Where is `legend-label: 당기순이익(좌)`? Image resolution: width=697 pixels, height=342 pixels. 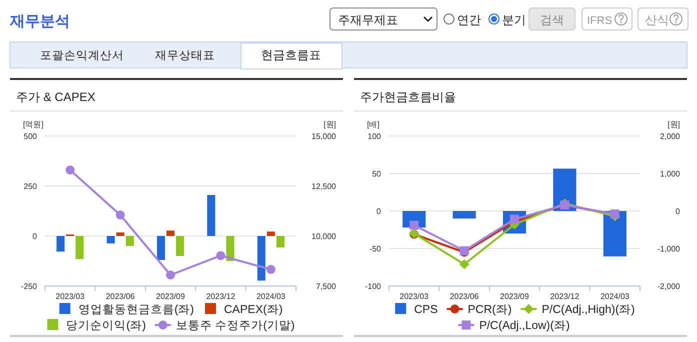 legend-label: 당기순이익(좌) is located at coordinates (106, 326).